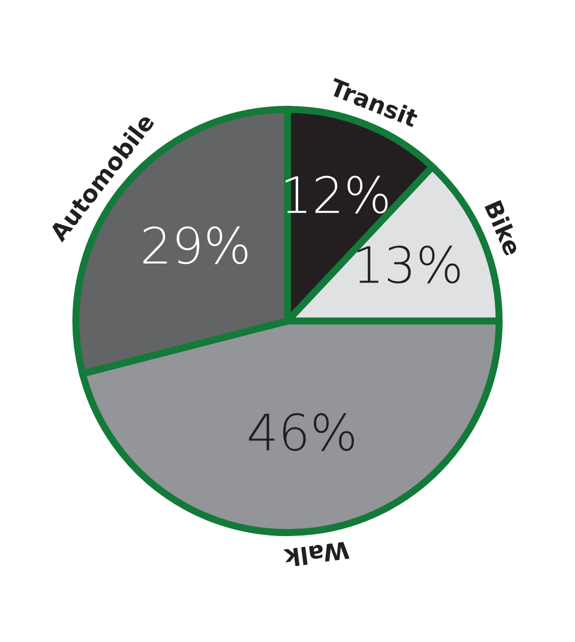  What do you see at coordinates (337, 195) in the screenshot?
I see `data-label: 12%` at bounding box center [337, 195].